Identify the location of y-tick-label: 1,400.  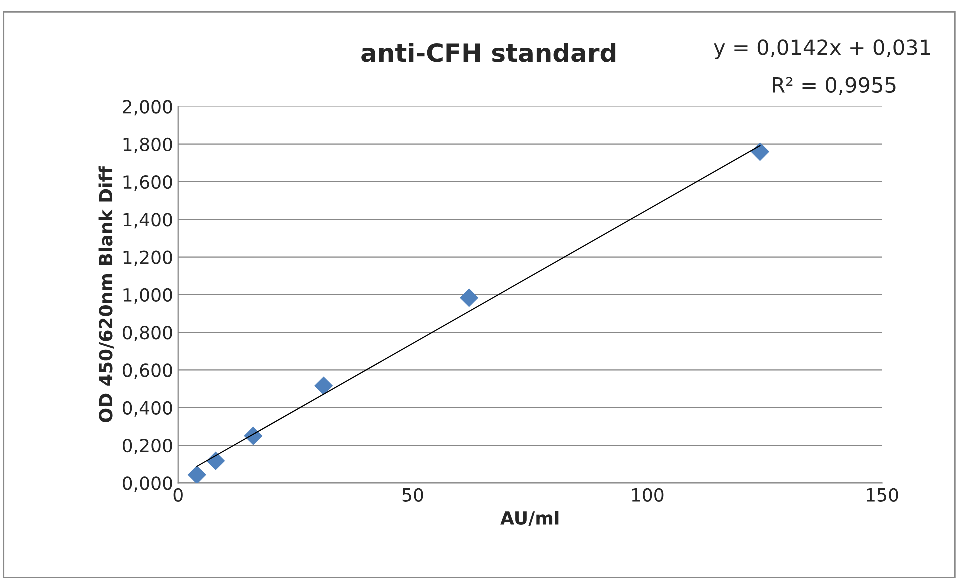
(148, 221).